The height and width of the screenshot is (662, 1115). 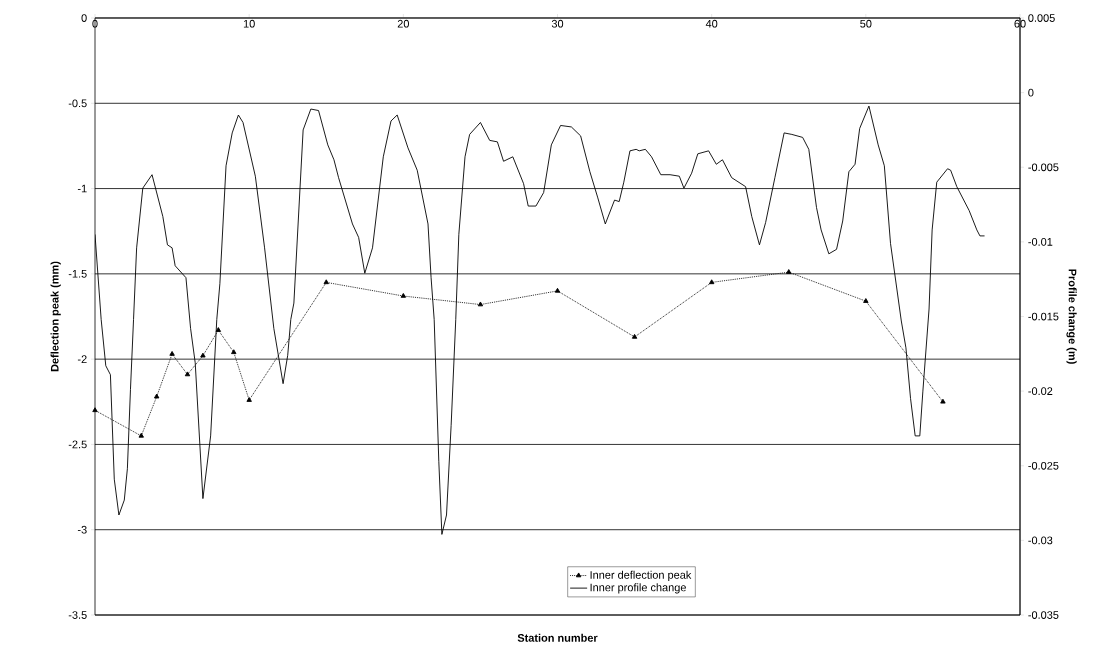 What do you see at coordinates (77, 103) in the screenshot?
I see `y-tick-label: -0.5` at bounding box center [77, 103].